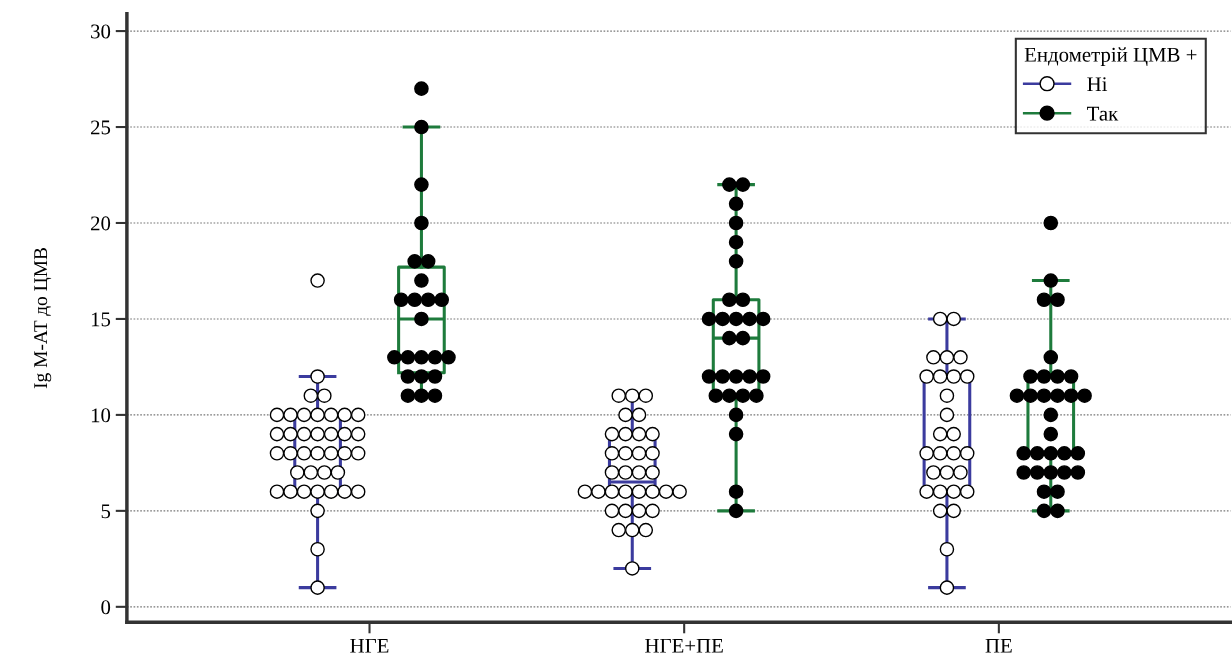 The height and width of the screenshot is (657, 1232). I want to click on y-tick-label: 0, so click(106, 607).